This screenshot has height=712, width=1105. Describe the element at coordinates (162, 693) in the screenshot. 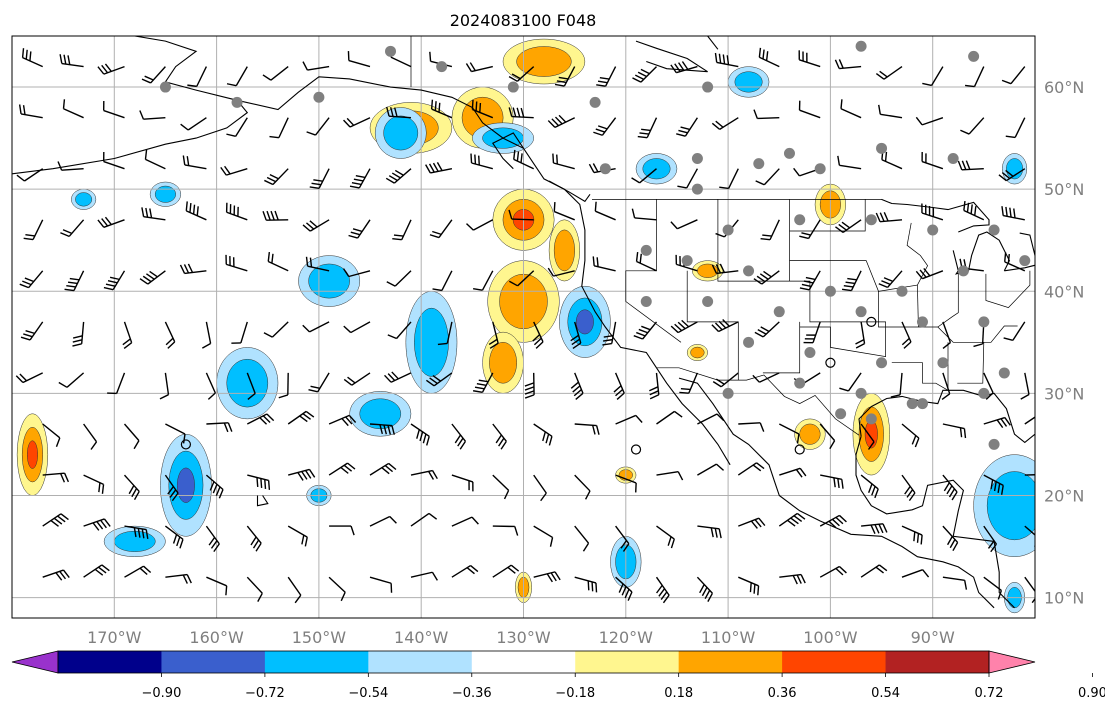

I see `colorbar-tick-label: −0.90` at that location.